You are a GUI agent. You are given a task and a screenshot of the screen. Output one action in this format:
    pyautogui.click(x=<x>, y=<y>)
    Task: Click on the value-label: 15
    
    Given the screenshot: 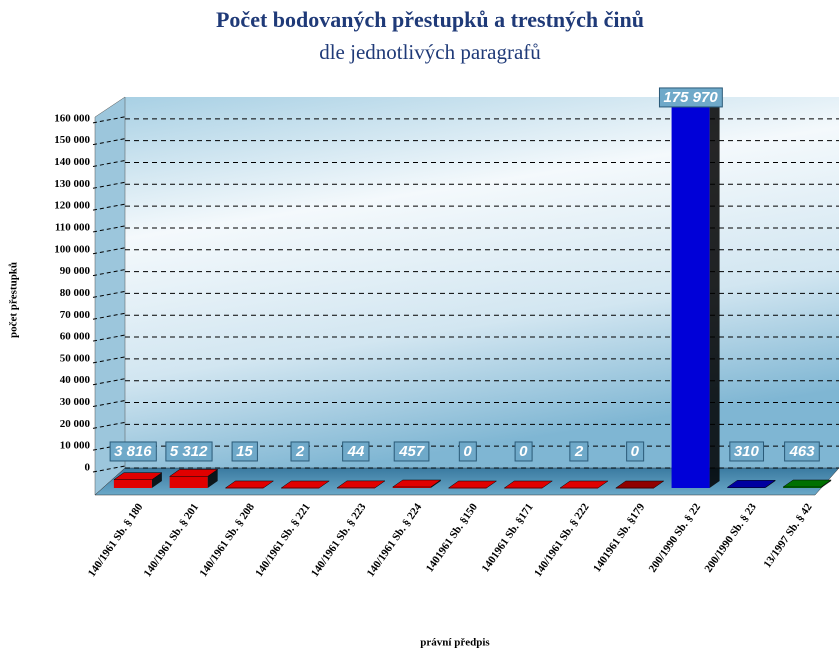 What is the action you would take?
    pyautogui.click(x=244, y=451)
    